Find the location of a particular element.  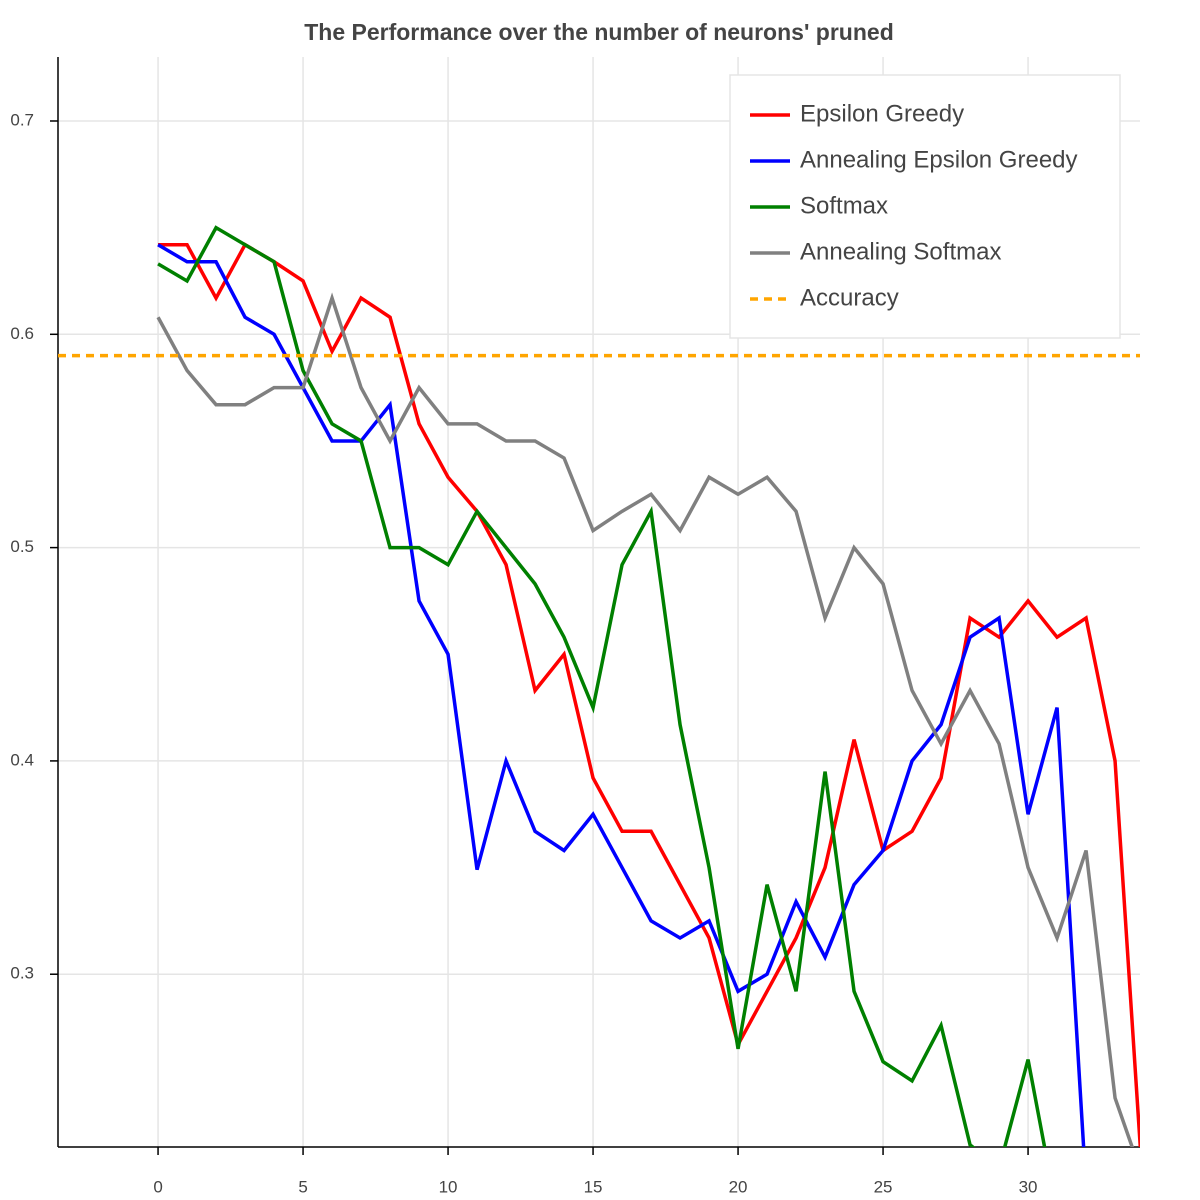

y-tick-label: 0.4 is located at coordinates (22, 759).